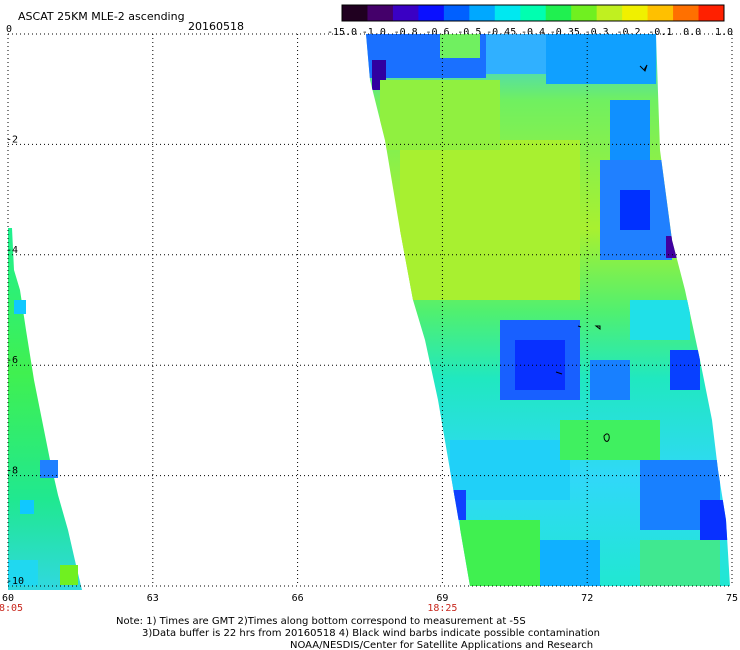 Image resolution: width=740 pixels, height=650 pixels. I want to click on island-outlines, so click(601, 253).